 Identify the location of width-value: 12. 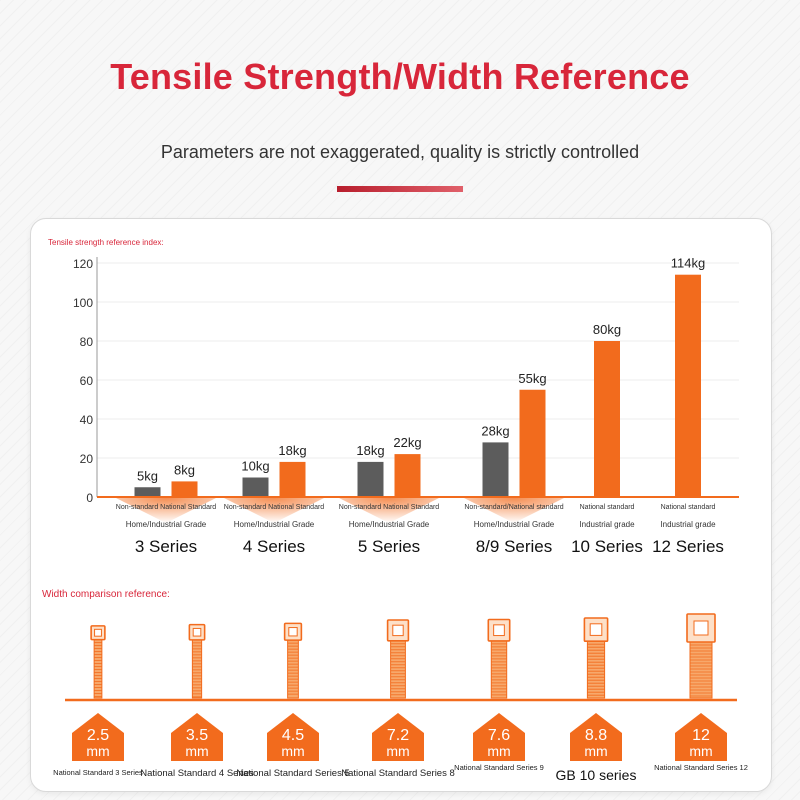
(701, 735).